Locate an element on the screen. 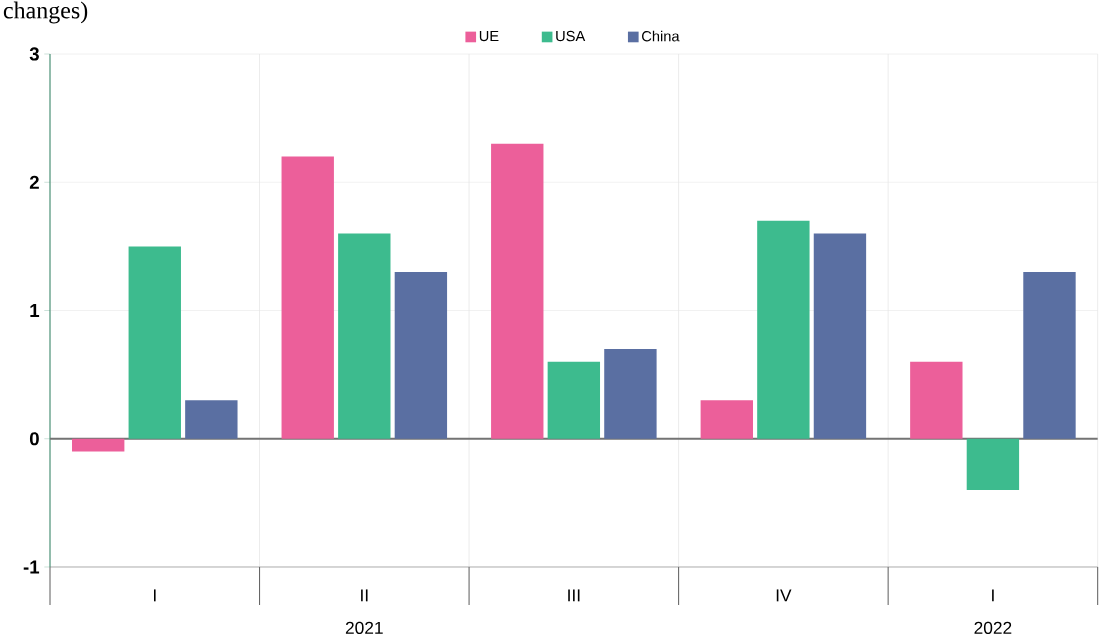 The image size is (1099, 644). y-tick-label: 3 is located at coordinates (34, 54).